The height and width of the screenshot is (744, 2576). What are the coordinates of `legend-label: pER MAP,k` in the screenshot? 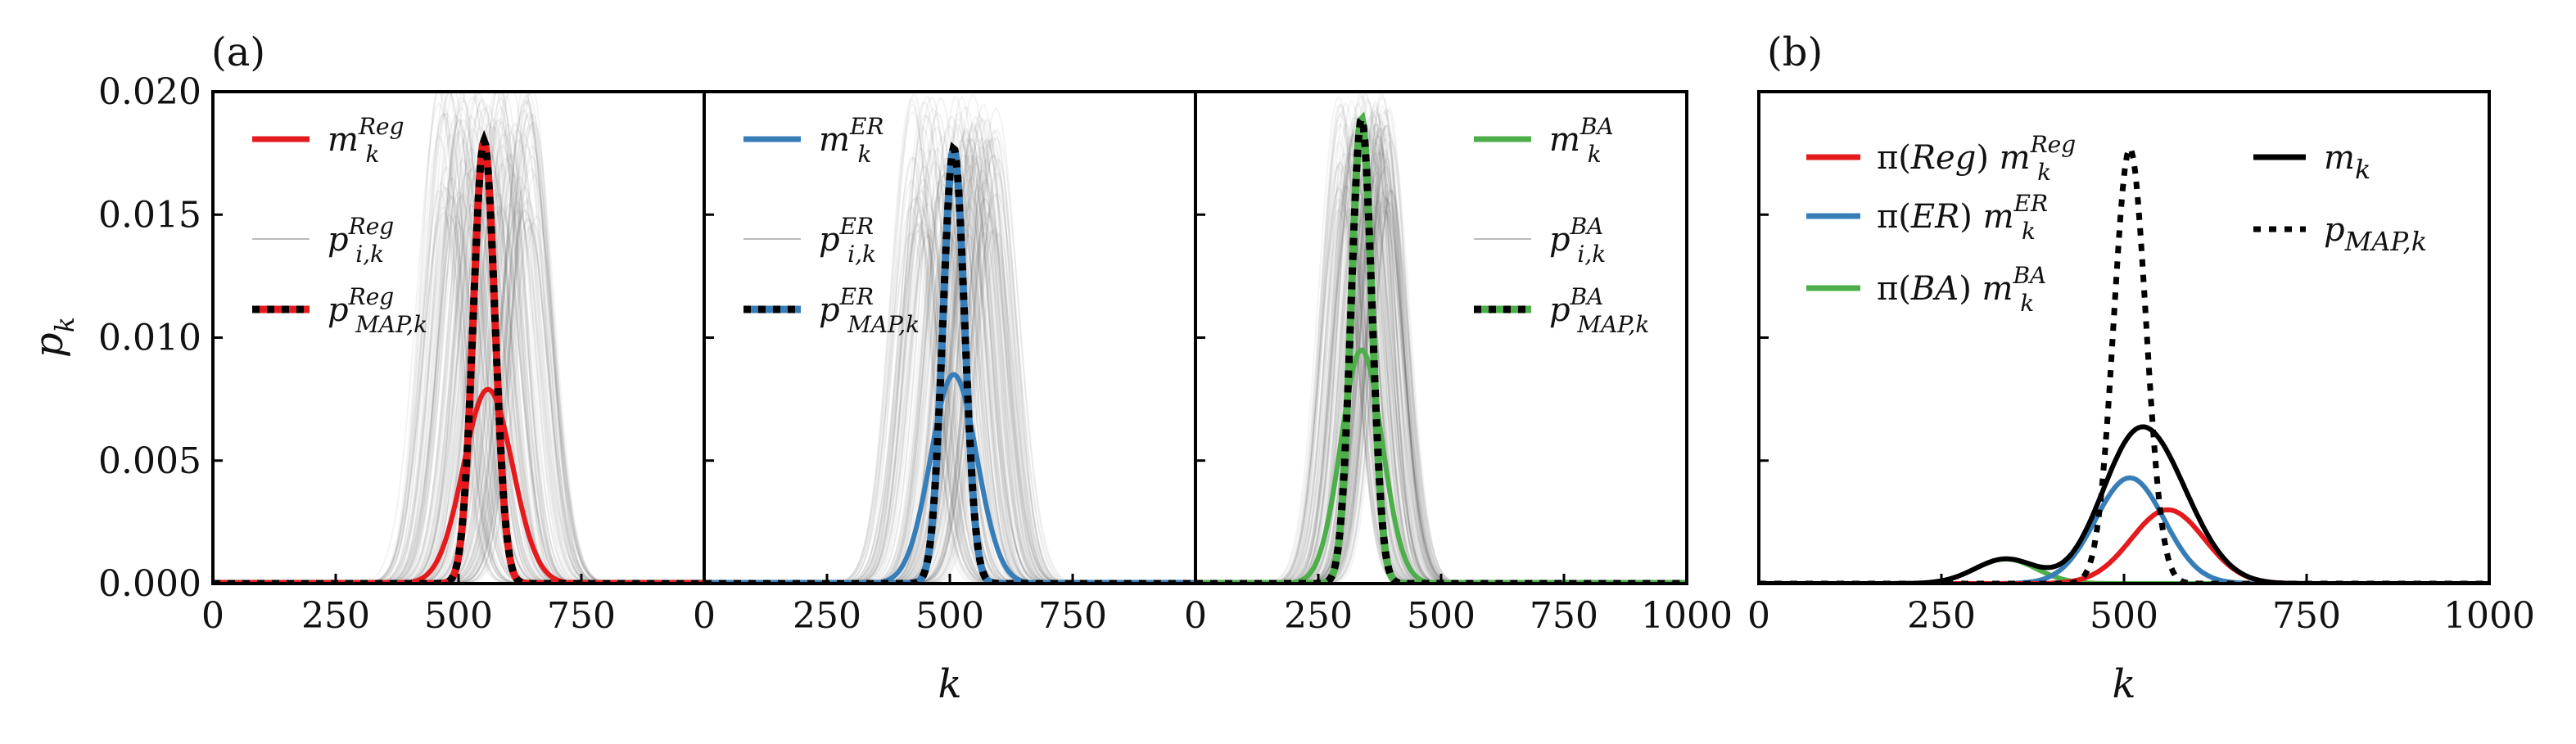 It's located at (869, 310).